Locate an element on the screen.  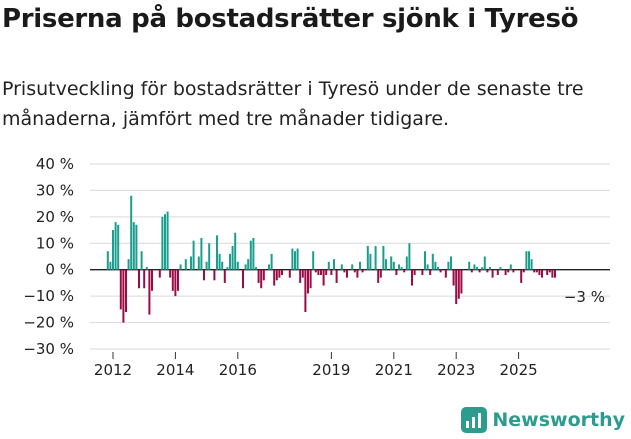
y-tick-label: 30 % is located at coordinates (55, 190).